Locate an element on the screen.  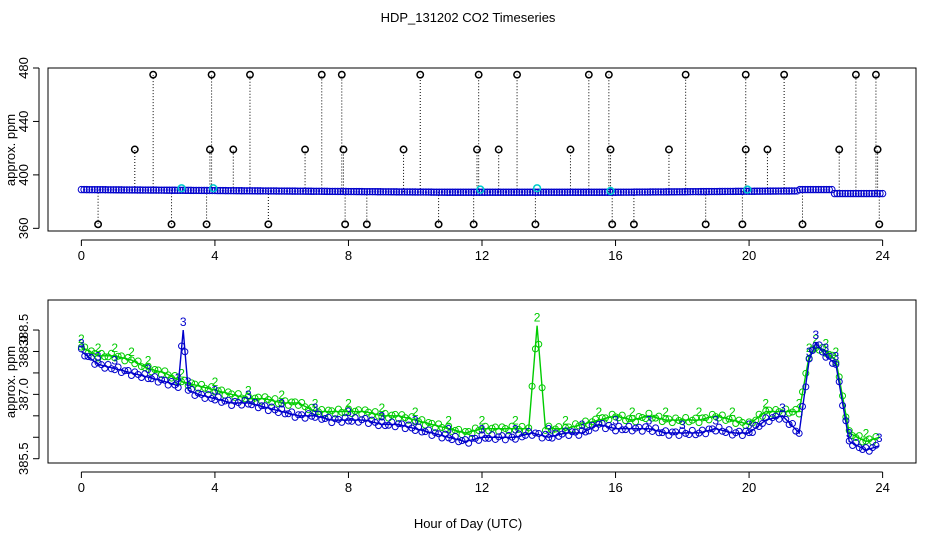
x-tick-label: 12 is located at coordinates (482, 487).